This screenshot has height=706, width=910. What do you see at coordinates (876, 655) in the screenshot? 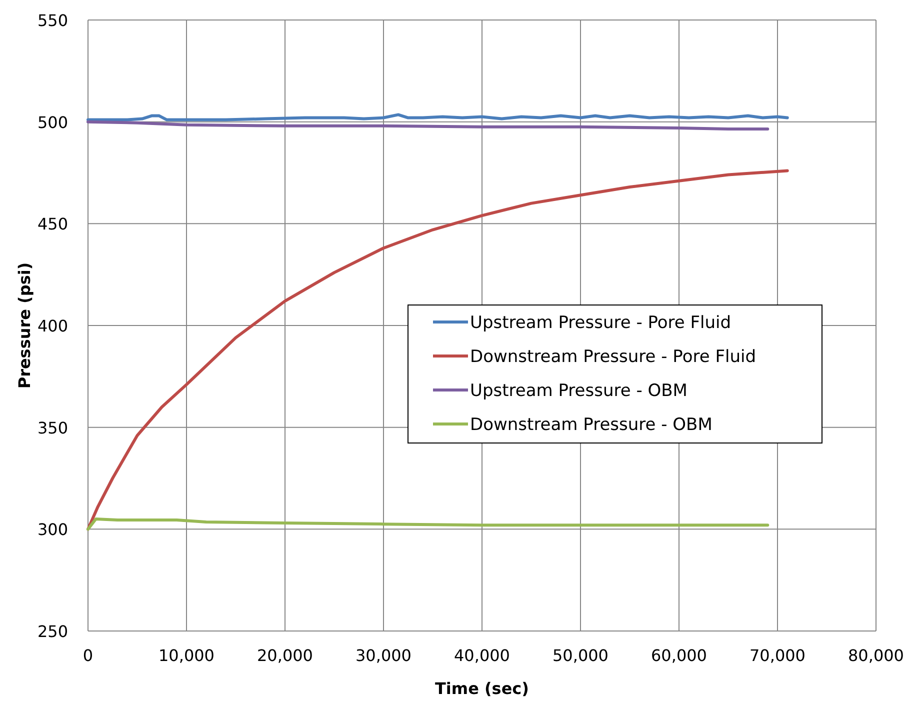
I see `x-tick-label: 80,000` at bounding box center [876, 655].